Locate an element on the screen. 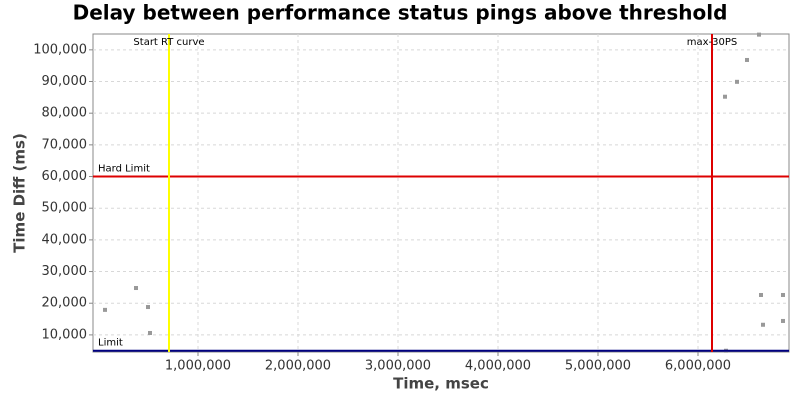  y-tick-label: 100,000 is located at coordinates (60, 49).